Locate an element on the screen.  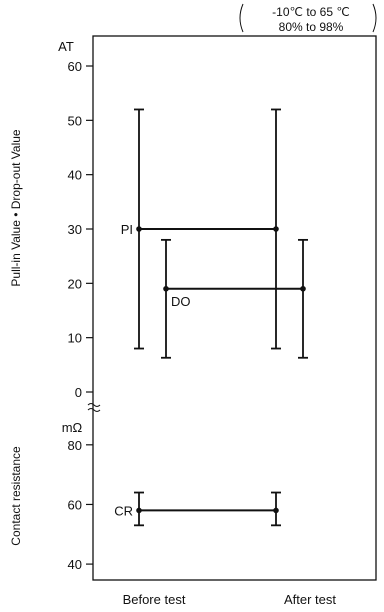
lower-unit-label: mΩ is located at coordinates (72, 427).